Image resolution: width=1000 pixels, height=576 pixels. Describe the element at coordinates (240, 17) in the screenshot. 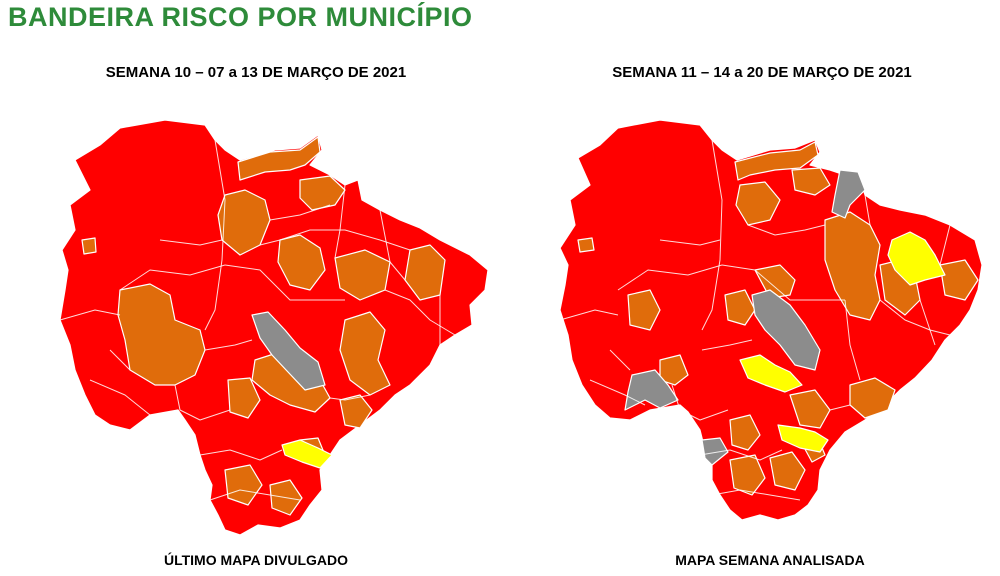

I see `page-title: BANDEIRA RISCO POR MUNICÍPIO` at that location.